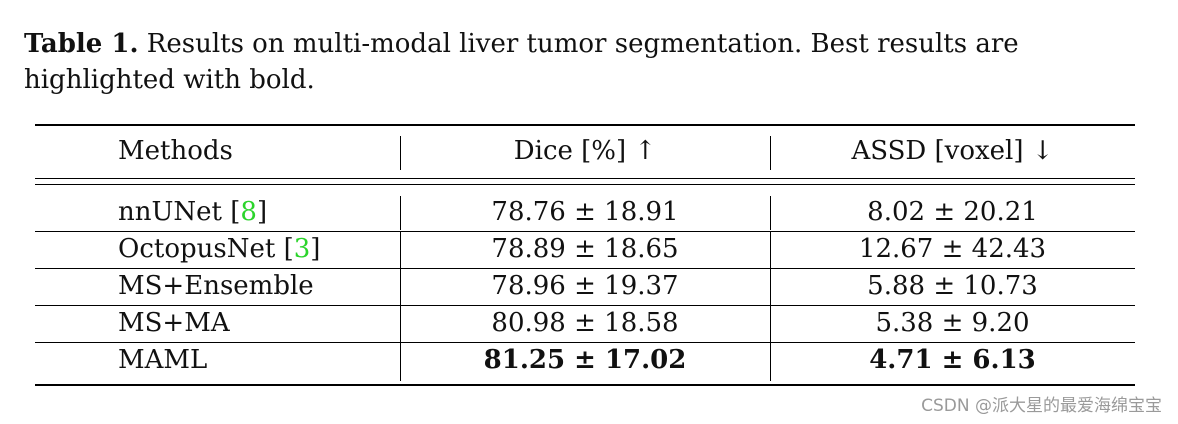  What do you see at coordinates (1041, 406) in the screenshot?
I see `watermark: CSDN @派大星的最爱海绵宝宝` at bounding box center [1041, 406].